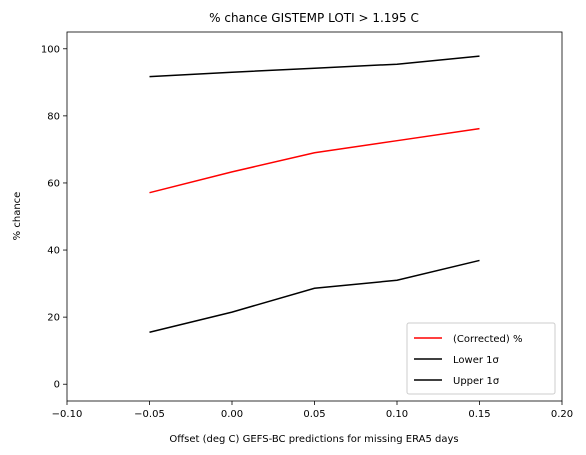  I want to click on y-tick-label: 100, so click(50, 49).